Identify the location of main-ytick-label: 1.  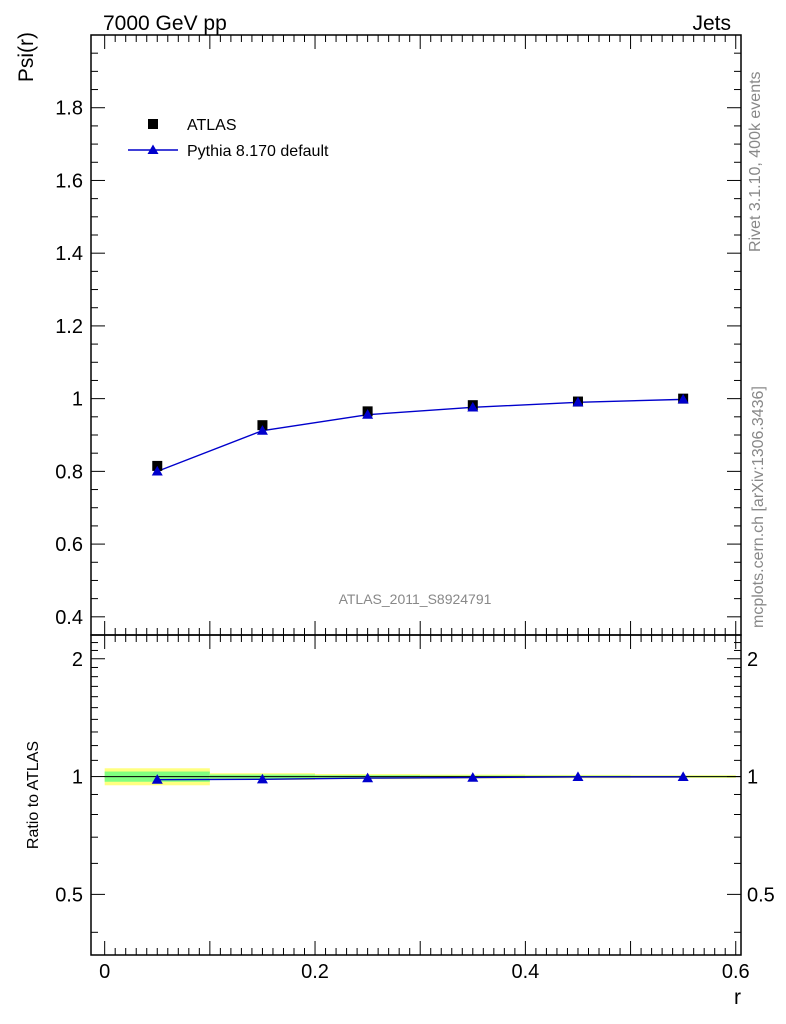
(77, 400).